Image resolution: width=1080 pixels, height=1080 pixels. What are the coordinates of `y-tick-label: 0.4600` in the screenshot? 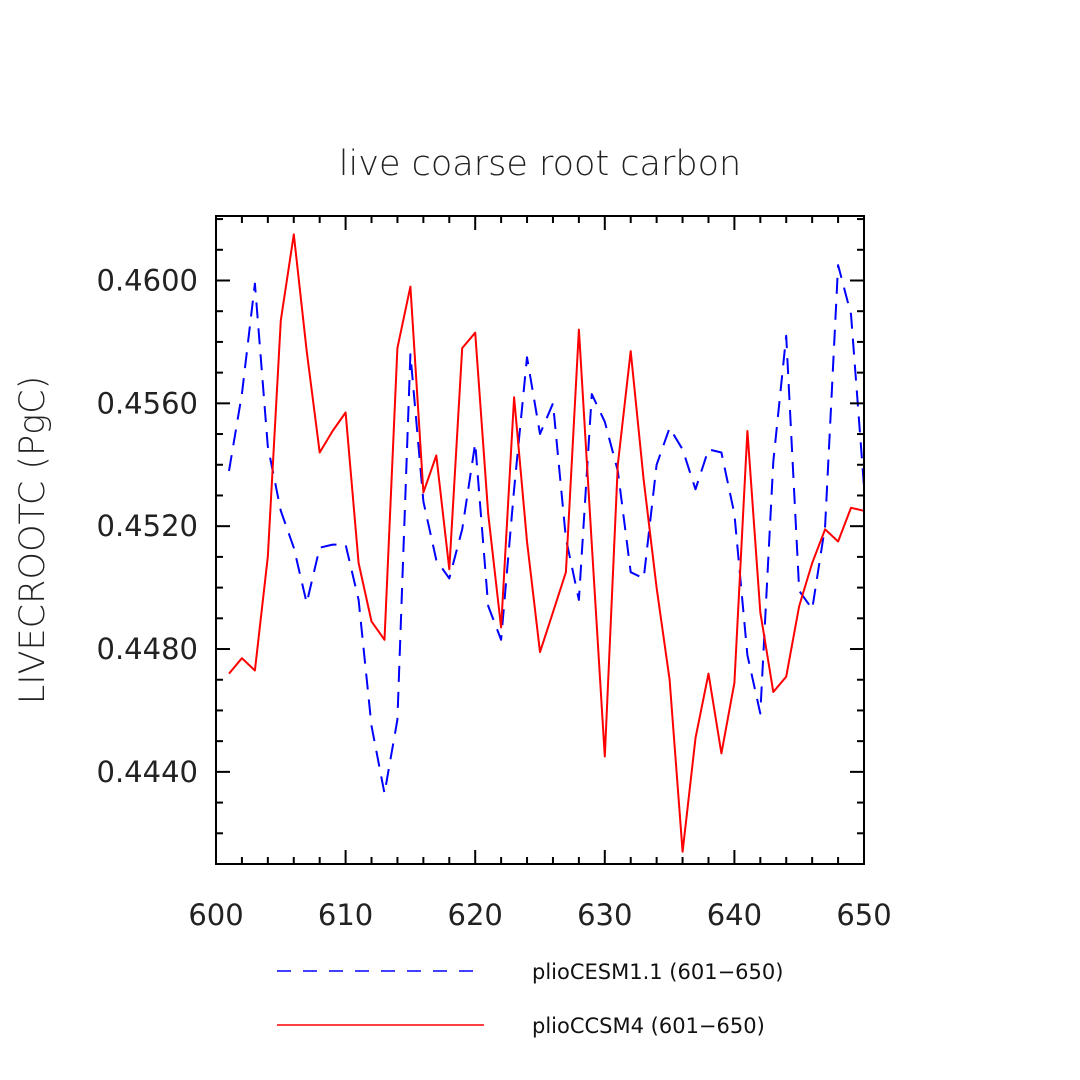 It's located at (147, 280).